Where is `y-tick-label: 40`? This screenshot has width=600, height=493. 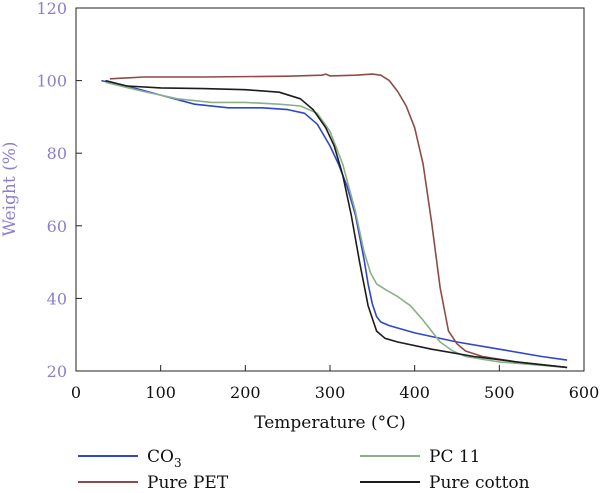
y-tick-label: 40 is located at coordinates (57, 298).